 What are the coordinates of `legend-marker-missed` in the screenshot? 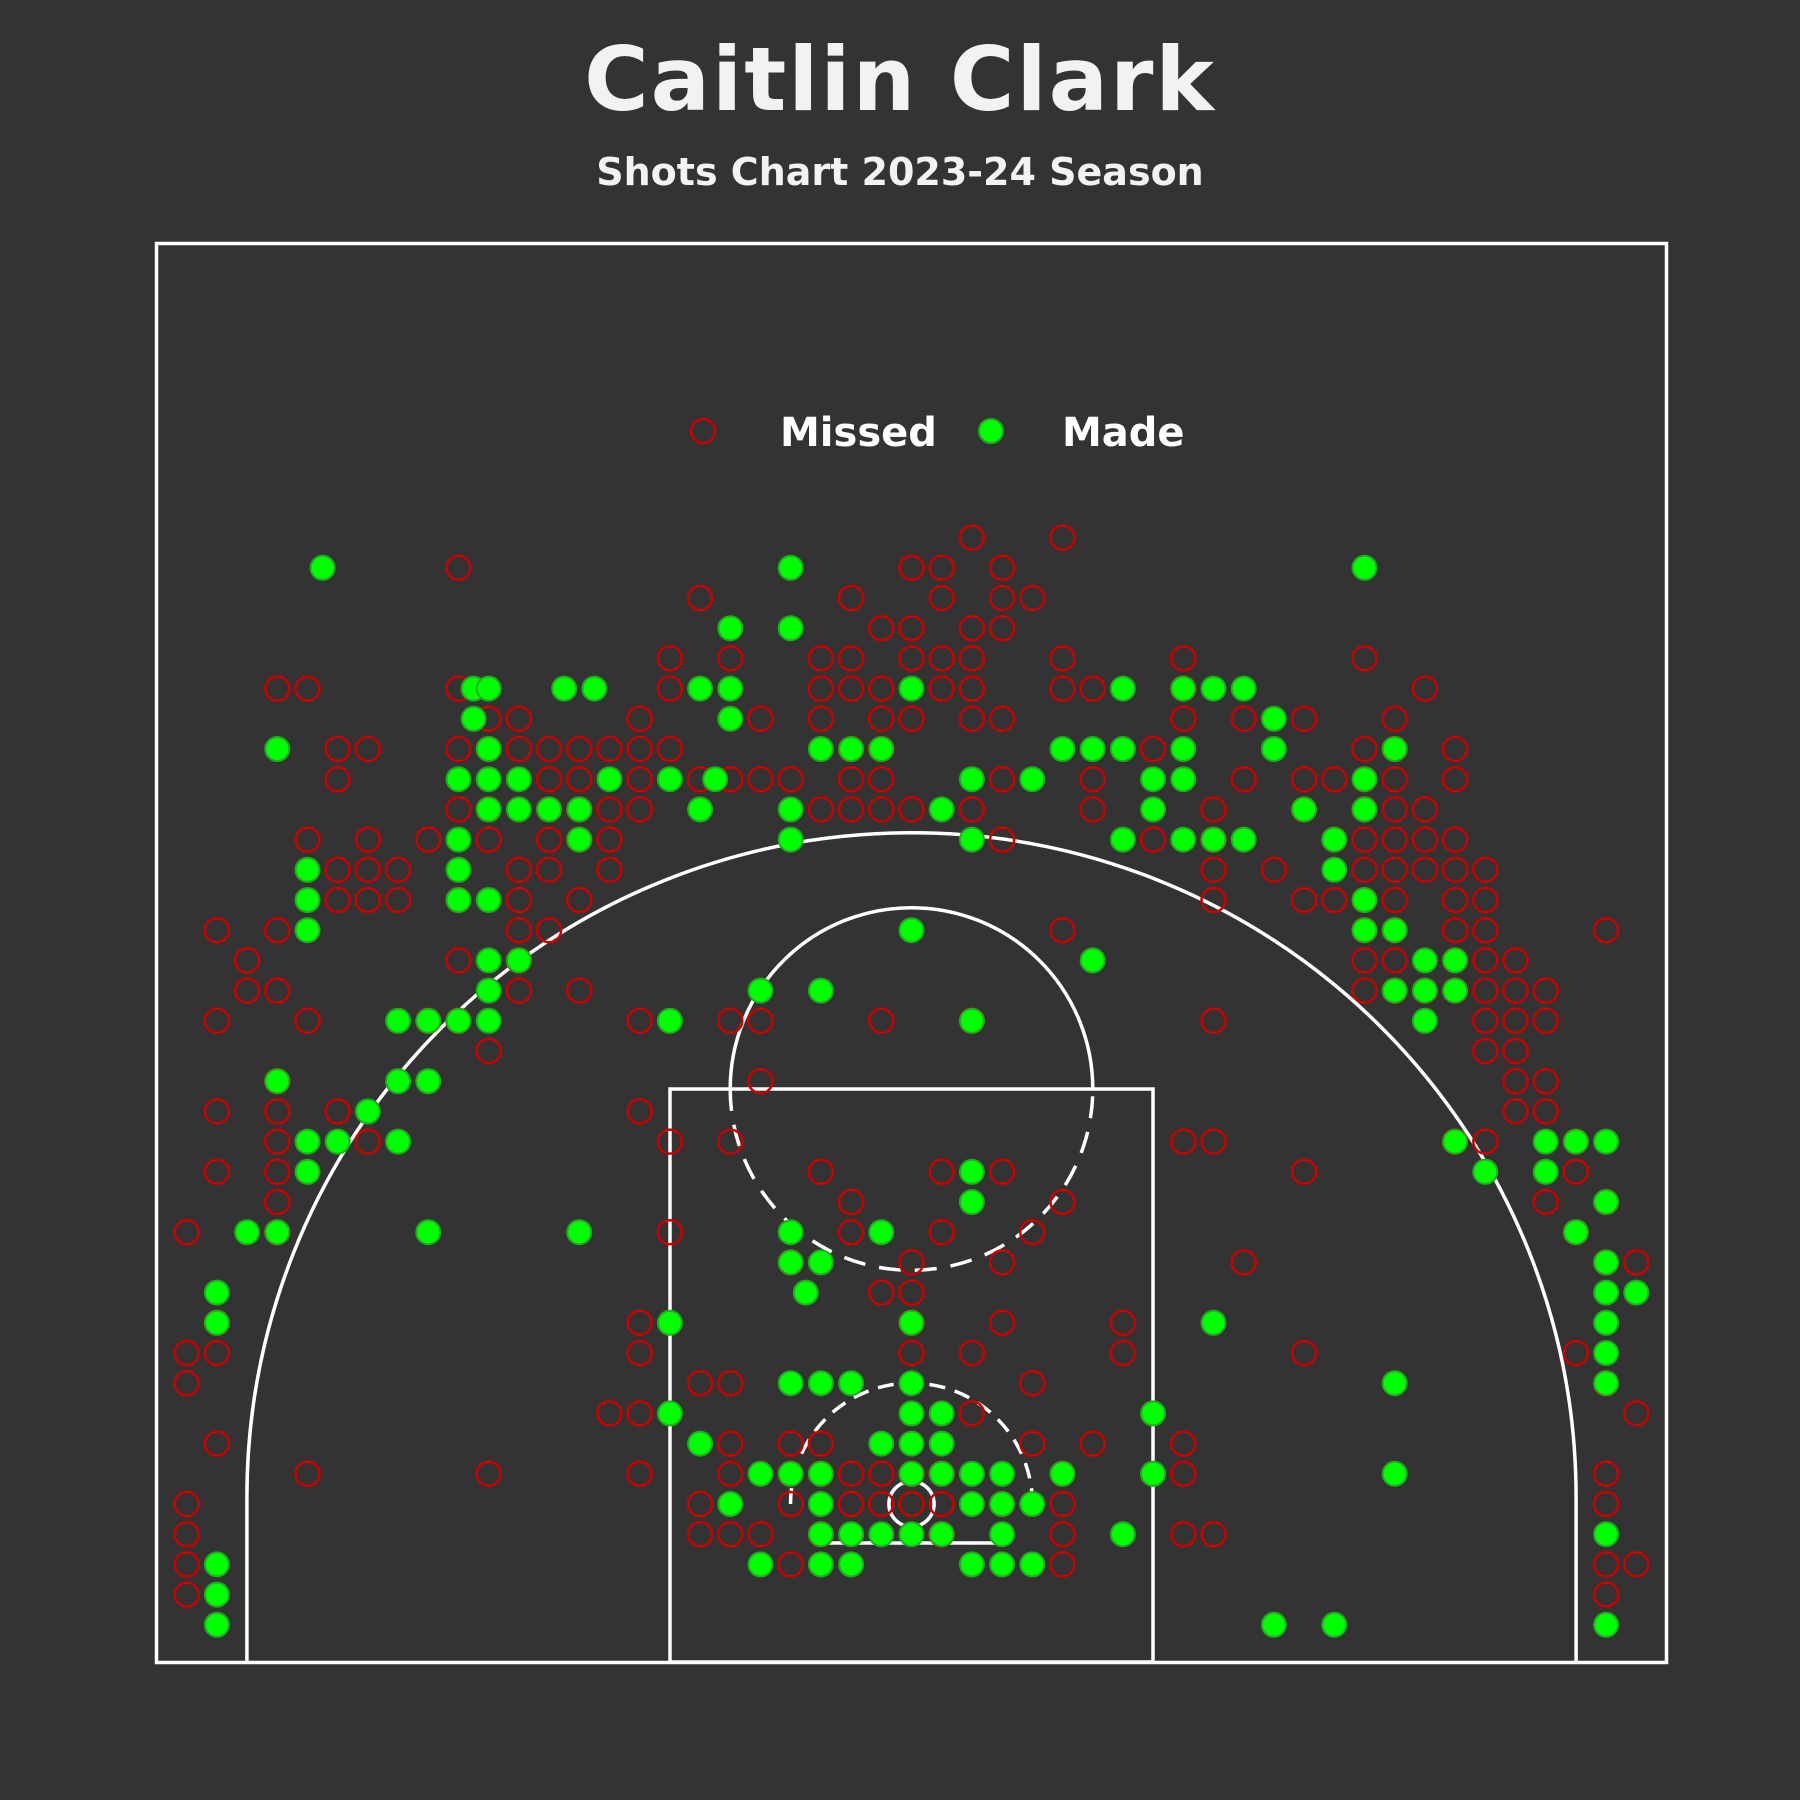 It's located at (703, 431).